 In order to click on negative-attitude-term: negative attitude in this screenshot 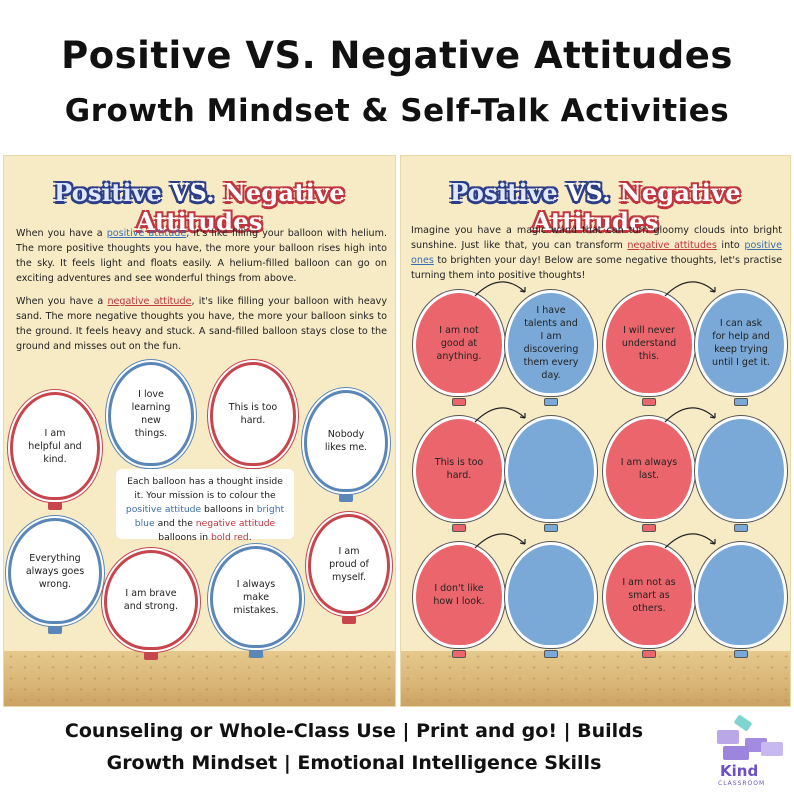, I will do `click(149, 301)`.